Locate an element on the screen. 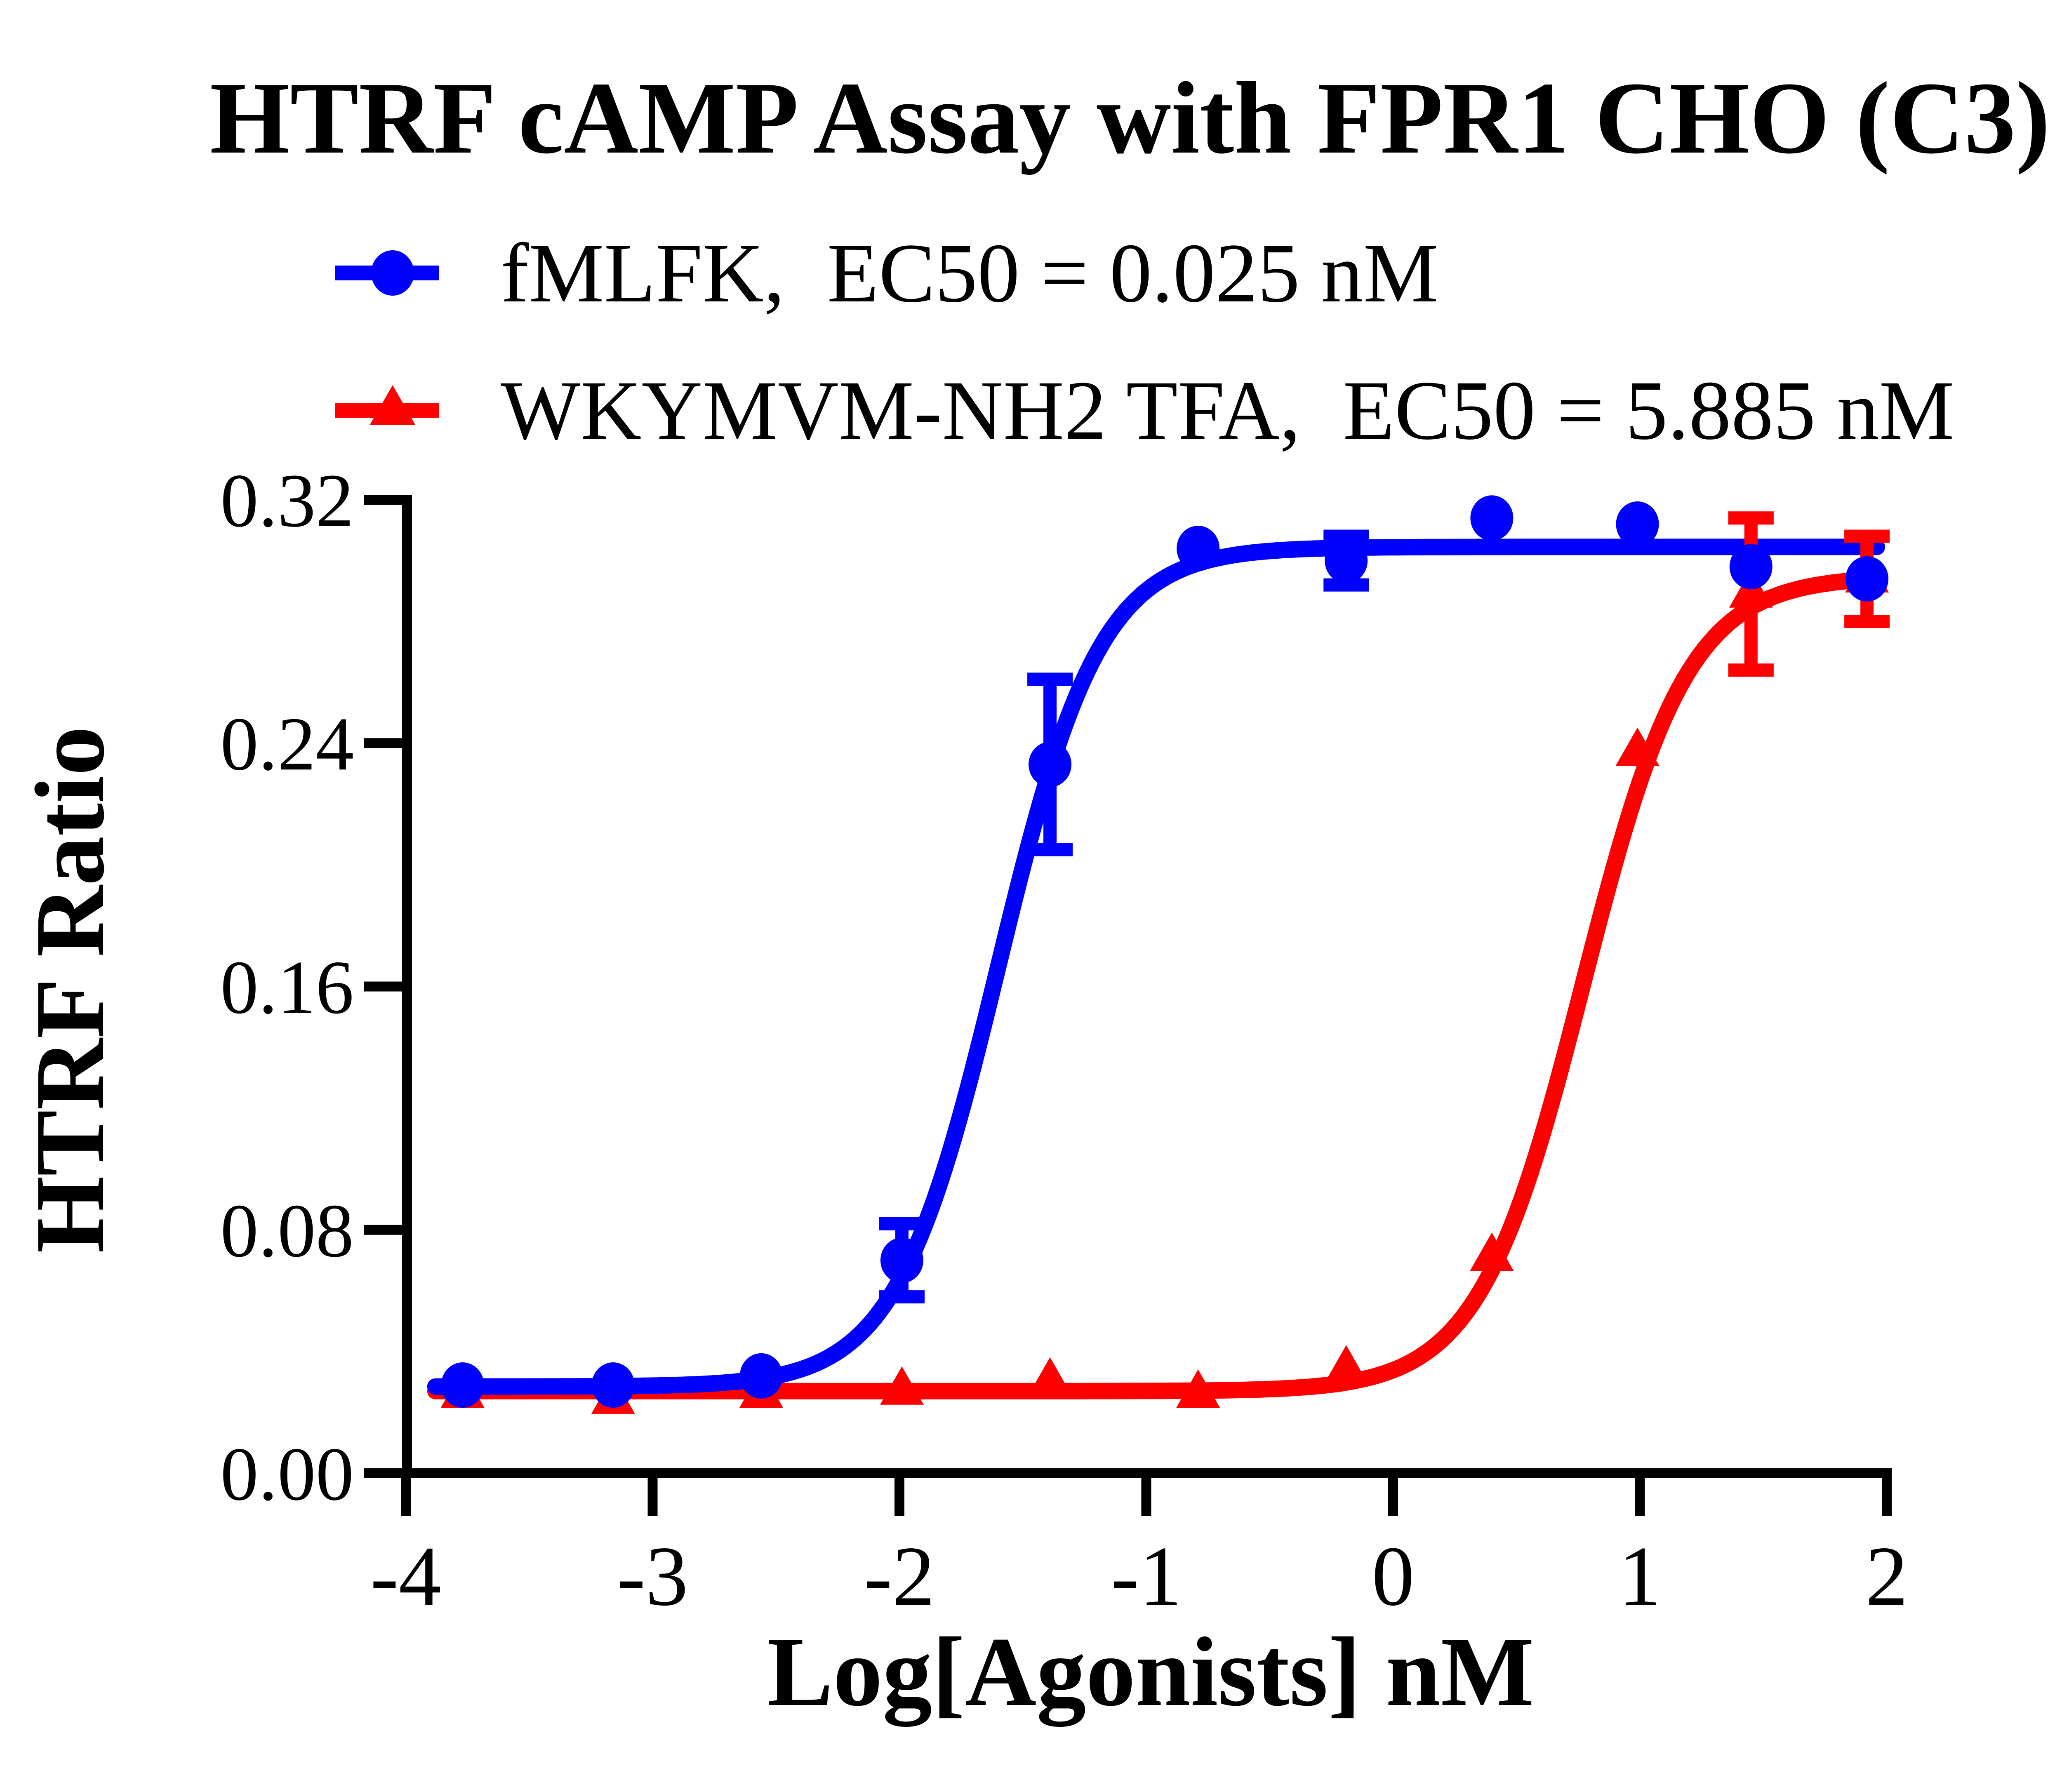 This screenshot has height=1792, width=2062. y-tick-label: 0.16 is located at coordinates (287, 988).